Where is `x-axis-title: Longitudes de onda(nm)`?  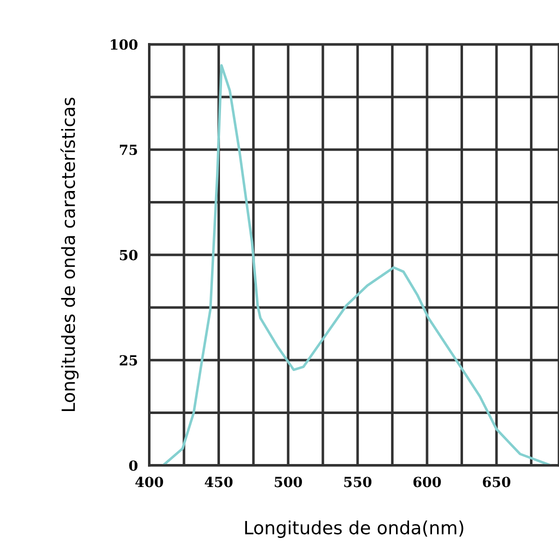 x-axis-title: Longitudes de onda(nm) is located at coordinates (354, 529).